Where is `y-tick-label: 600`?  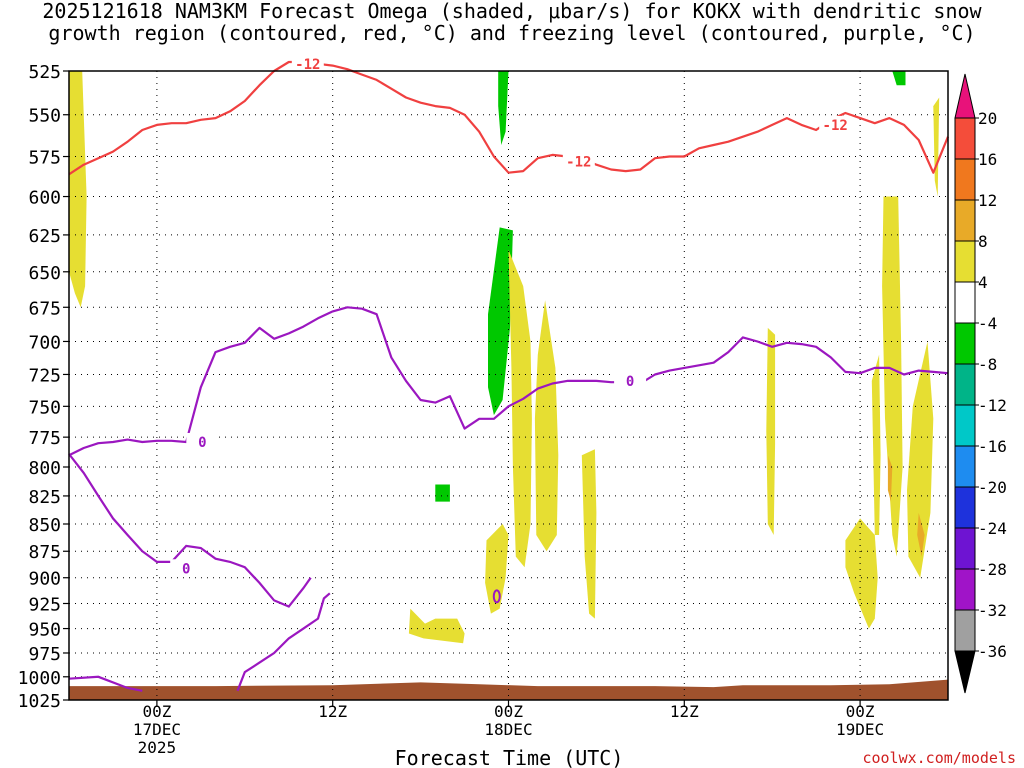
y-tick-label: 600 is located at coordinates (44, 198).